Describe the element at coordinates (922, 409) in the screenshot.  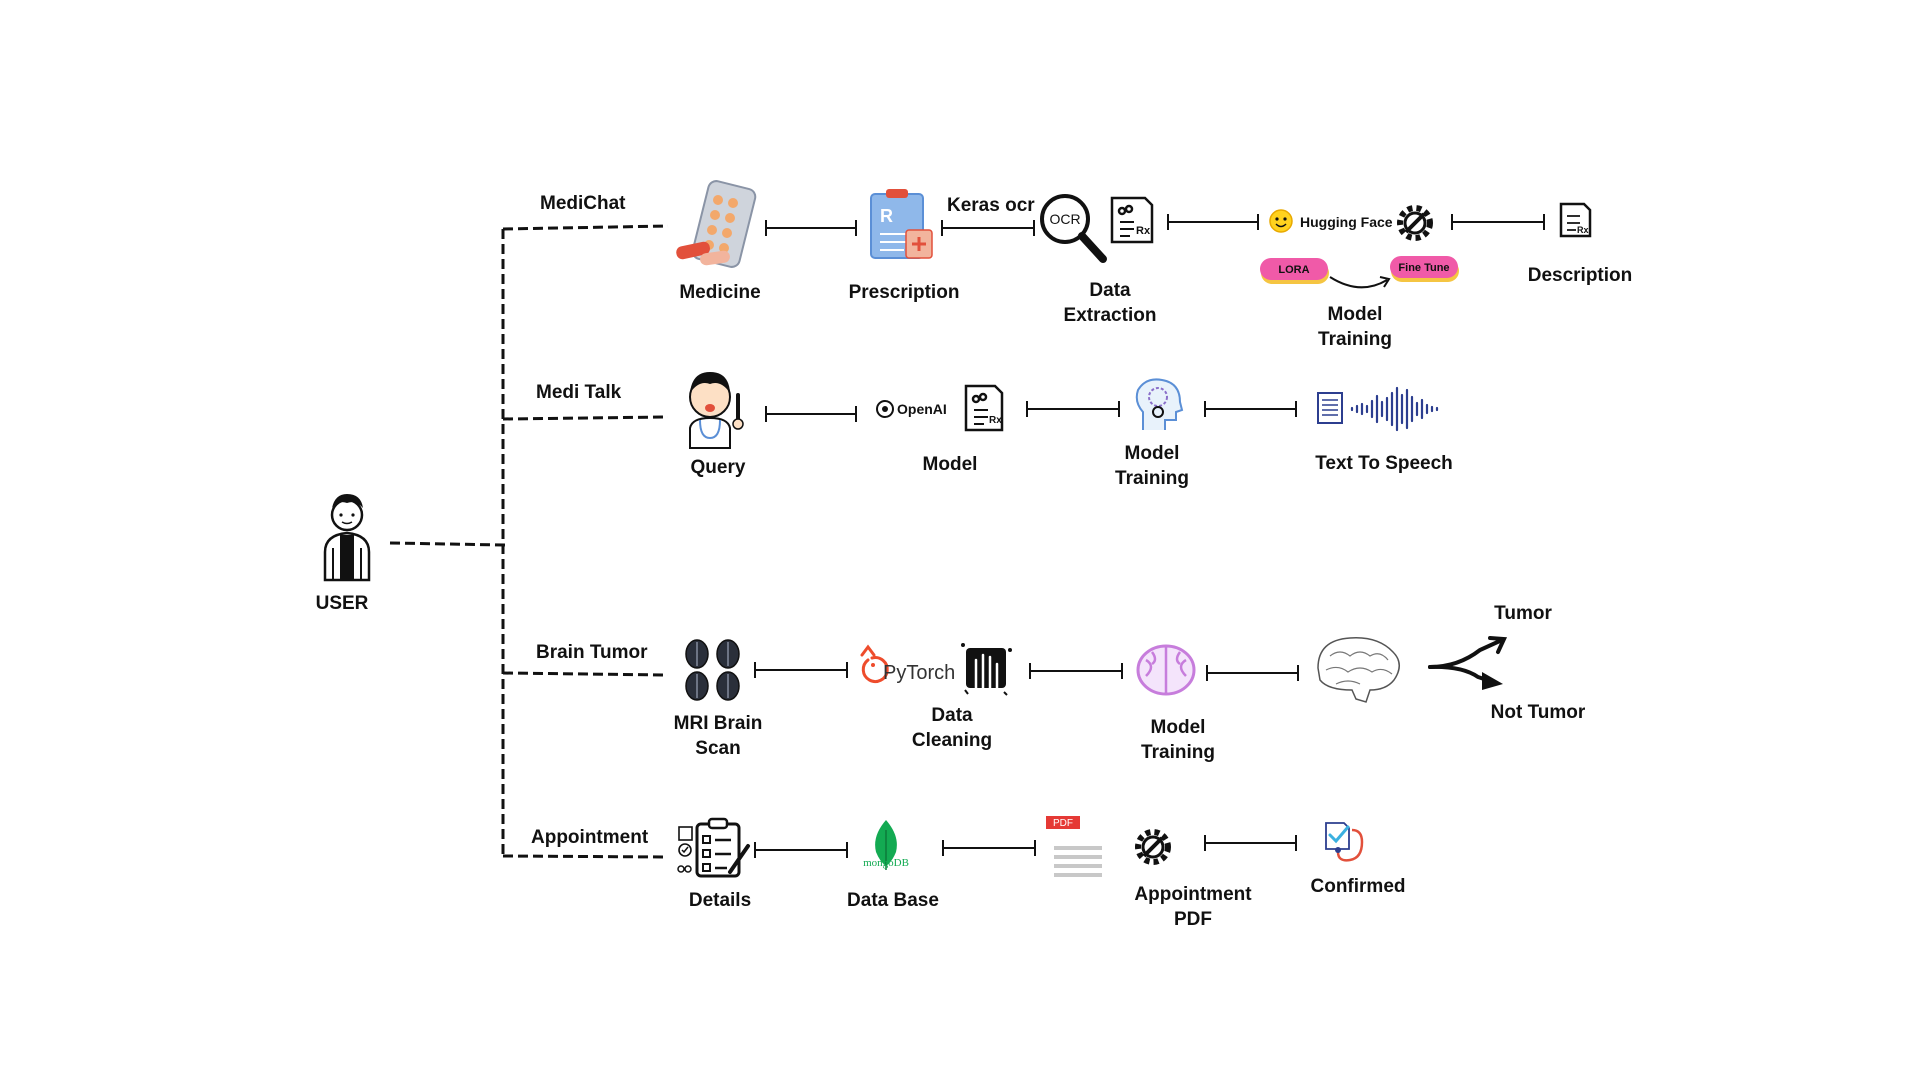
I see `openai-label: OpenAI` at that location.